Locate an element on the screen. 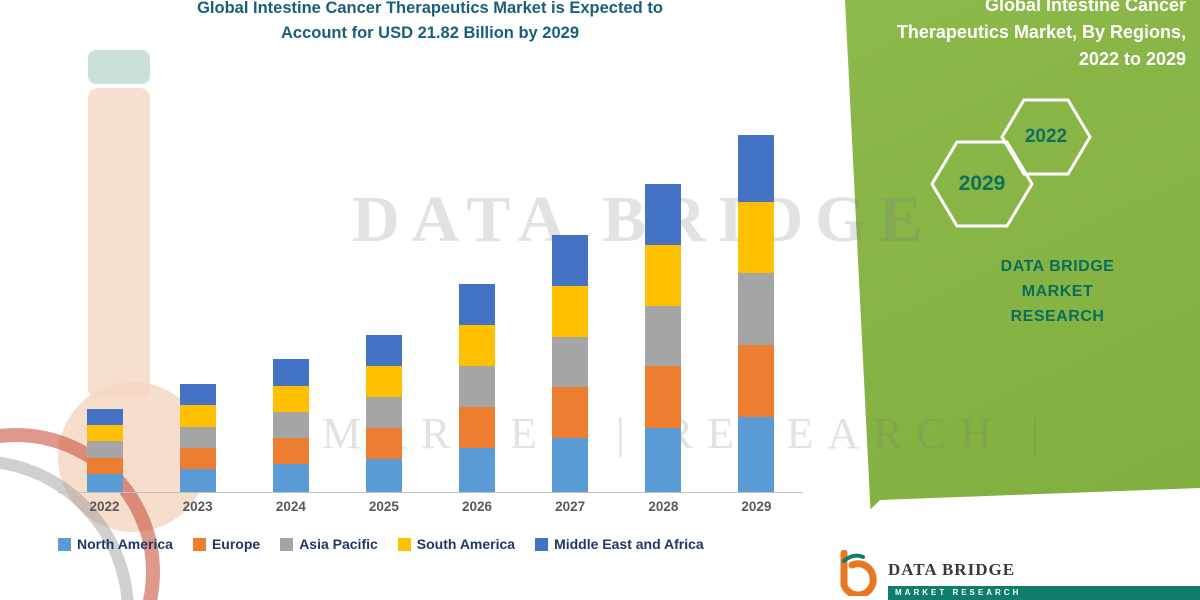  legend-item: Middle East and Africa is located at coordinates (619, 544).